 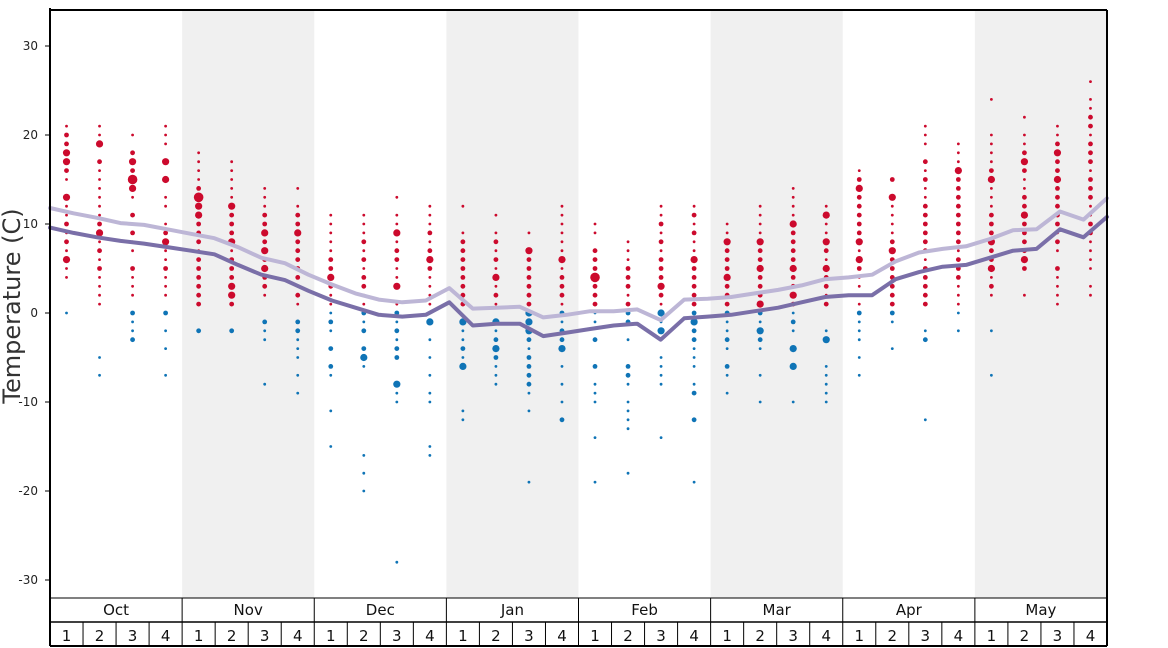 What do you see at coordinates (1040, 304) in the screenshot?
I see `shade-may` at bounding box center [1040, 304].